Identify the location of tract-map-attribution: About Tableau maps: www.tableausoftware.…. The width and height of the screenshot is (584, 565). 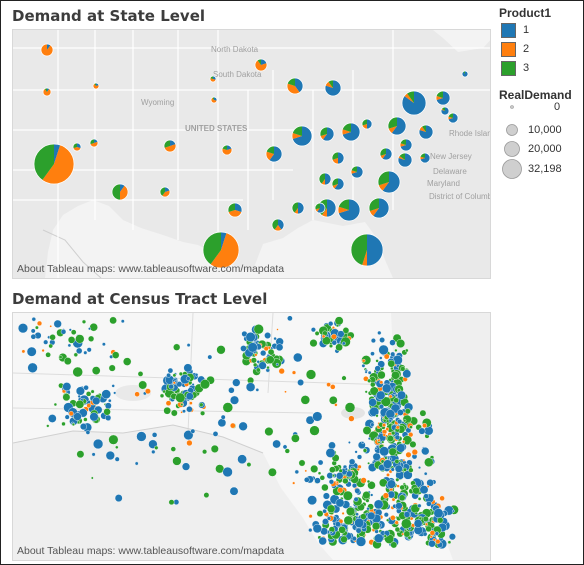
(151, 551).